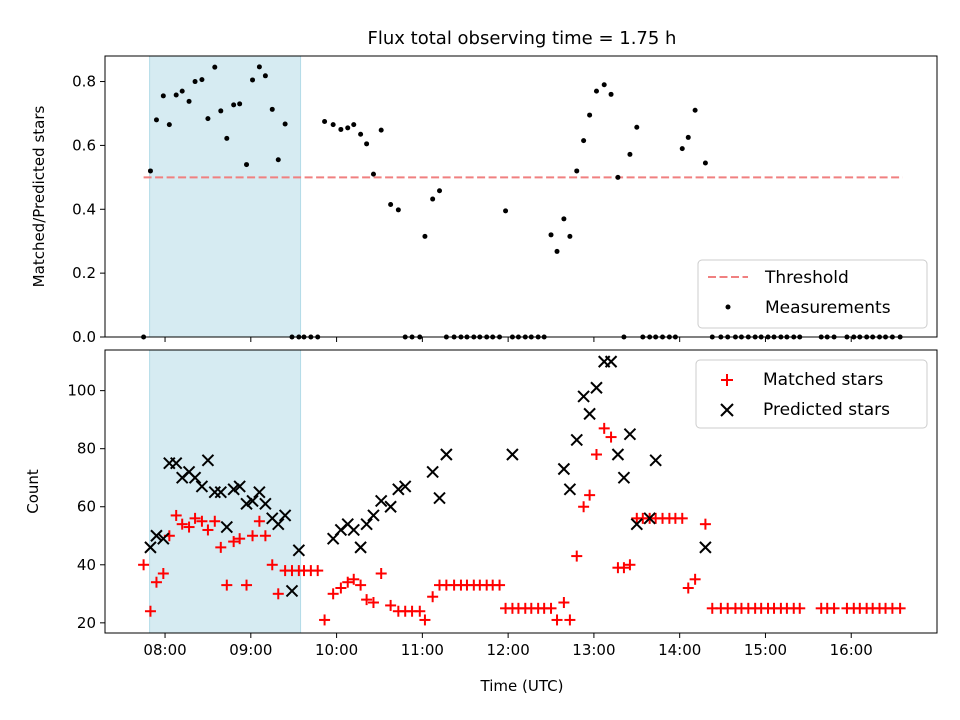 The height and width of the screenshot is (720, 960). What do you see at coordinates (811, 394) in the screenshot?
I see `bottom-legend: Matched stars Predicted stars` at bounding box center [811, 394].